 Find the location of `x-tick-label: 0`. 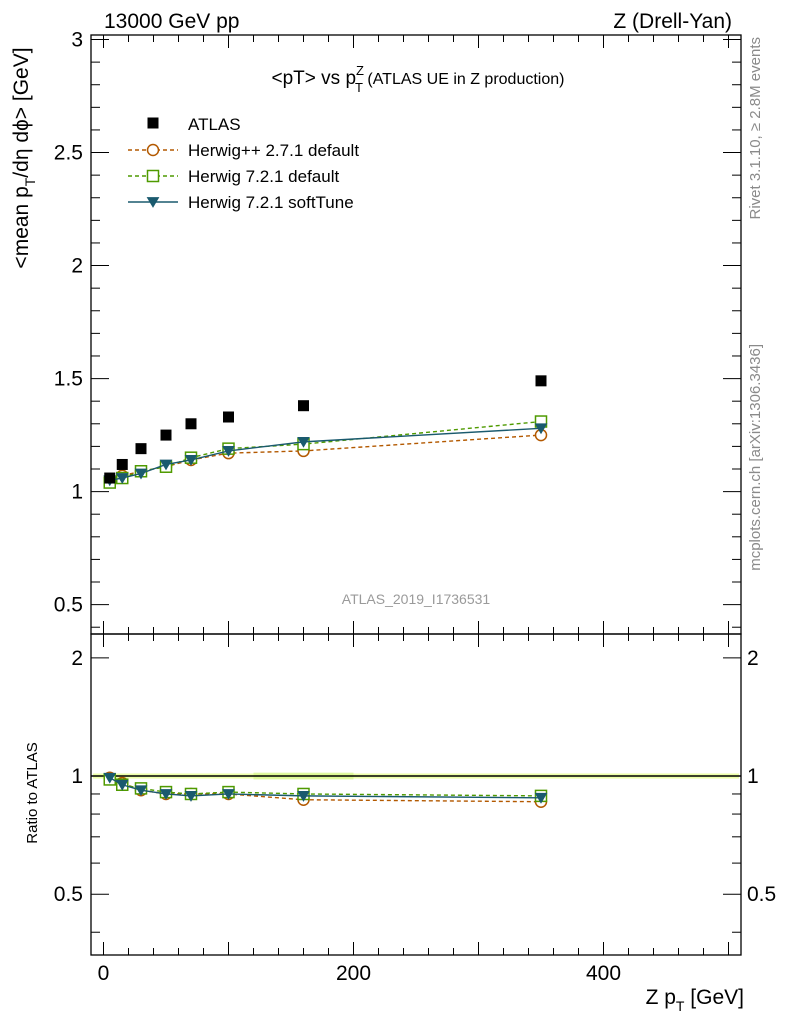

x-tick-label: 0 is located at coordinates (104, 973).